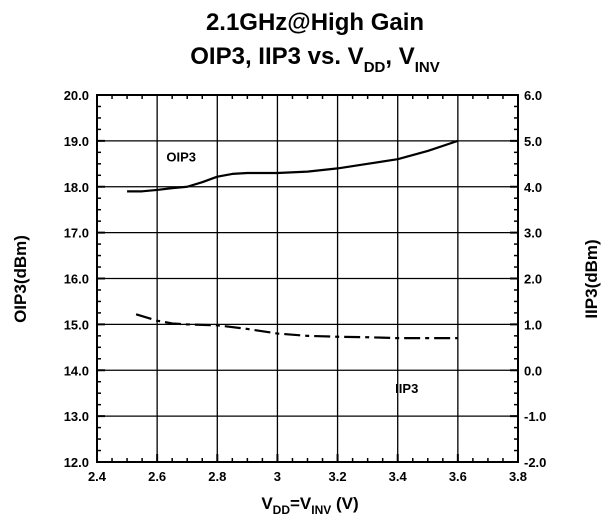  What do you see at coordinates (533, 95) in the screenshot?
I see `y-right-tick-label: 6.0` at bounding box center [533, 95].